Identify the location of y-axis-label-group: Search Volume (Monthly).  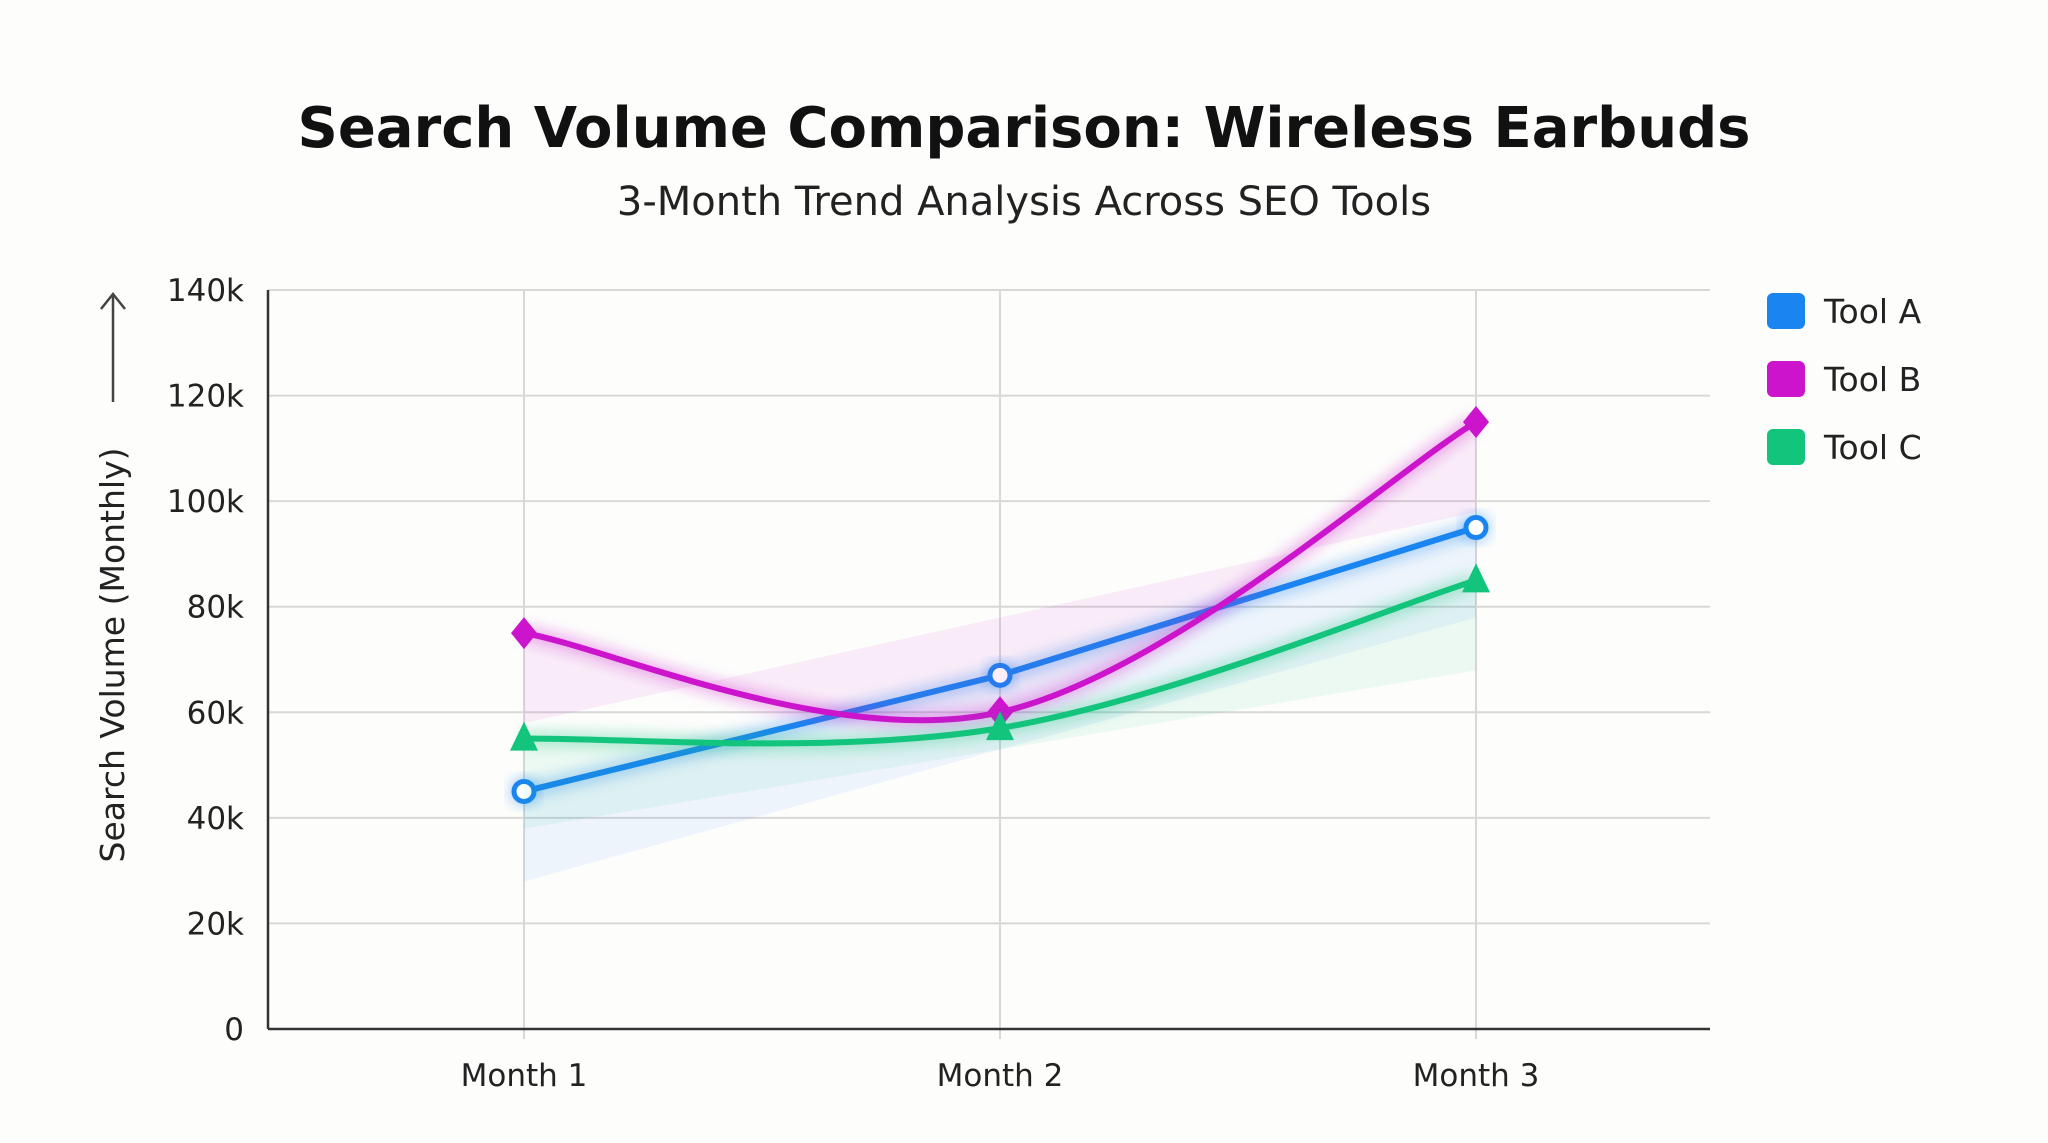
(112, 577).